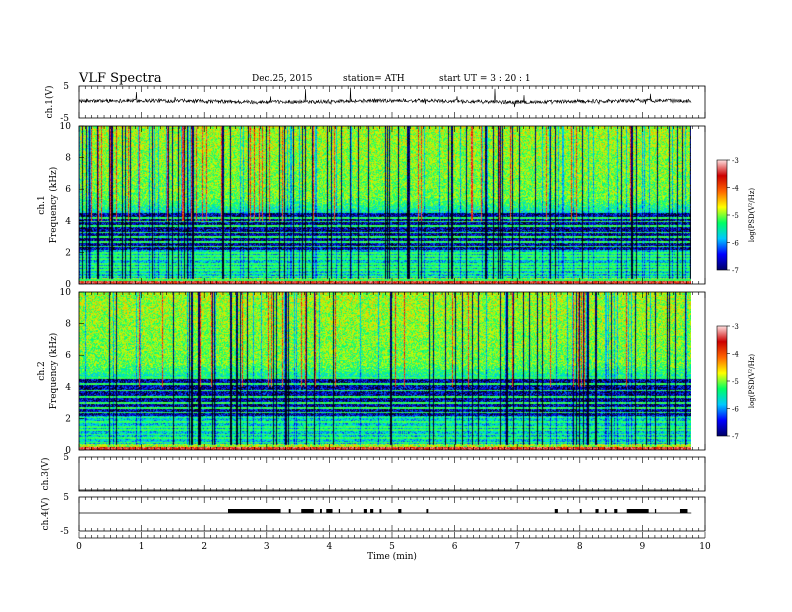 This screenshot has height=612, width=792. What do you see at coordinates (735, 327) in the screenshot?
I see `ch2-colorbar-tick-label: -3` at bounding box center [735, 327].